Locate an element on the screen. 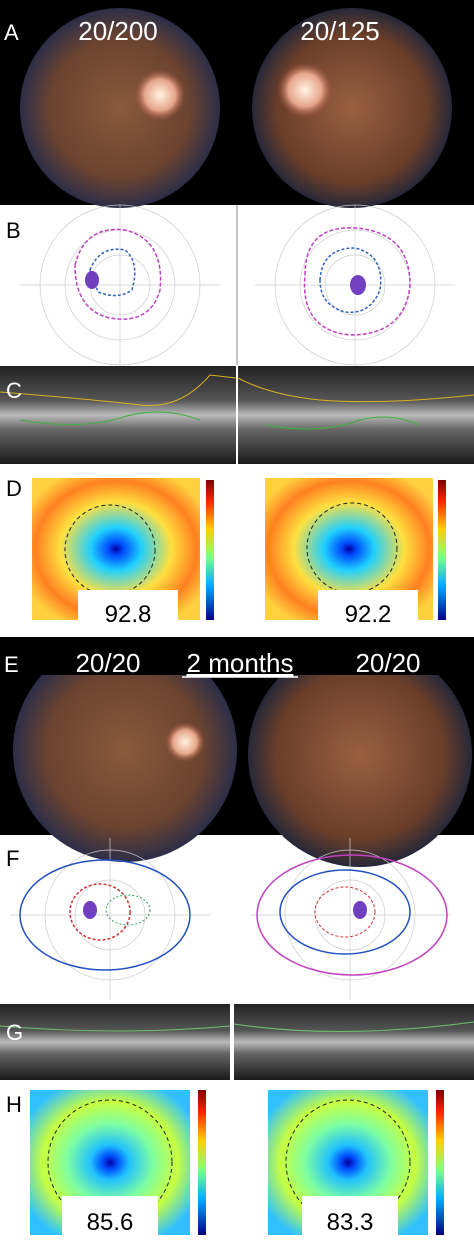  header-band is located at coordinates (237, 656).